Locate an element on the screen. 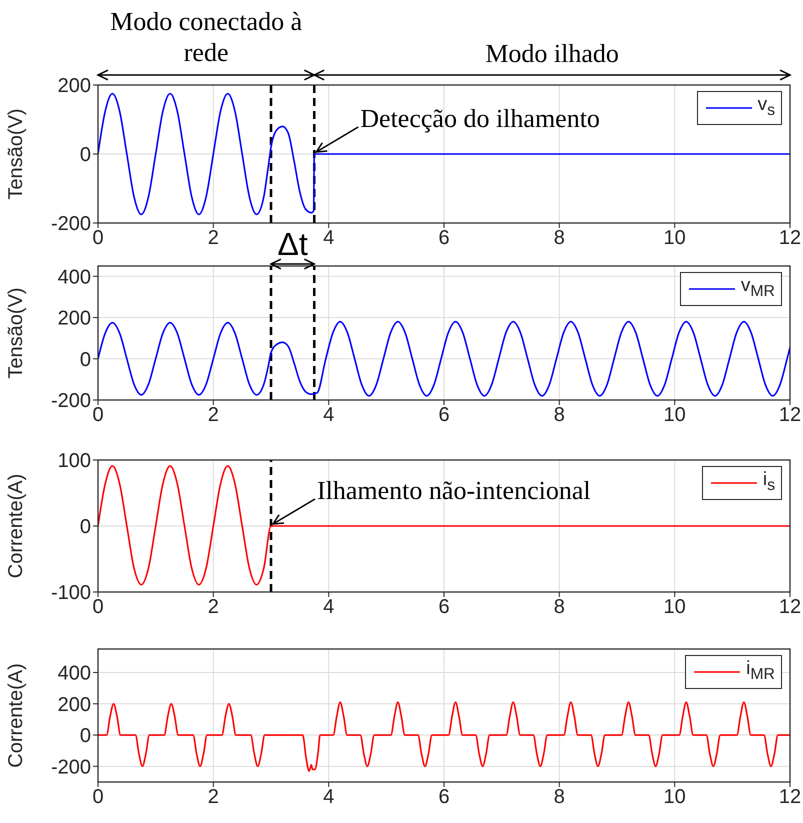  y-tick-label: 100 is located at coordinates (74, 461).